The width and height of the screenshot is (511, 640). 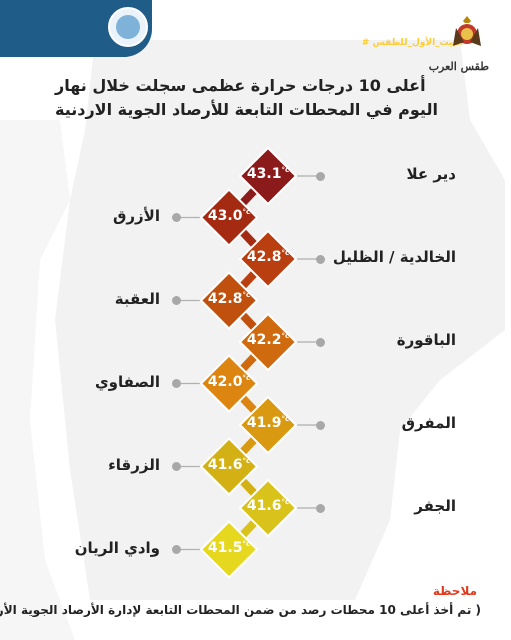 I want to click on temperature-number: 43.0, so click(x=225, y=215).